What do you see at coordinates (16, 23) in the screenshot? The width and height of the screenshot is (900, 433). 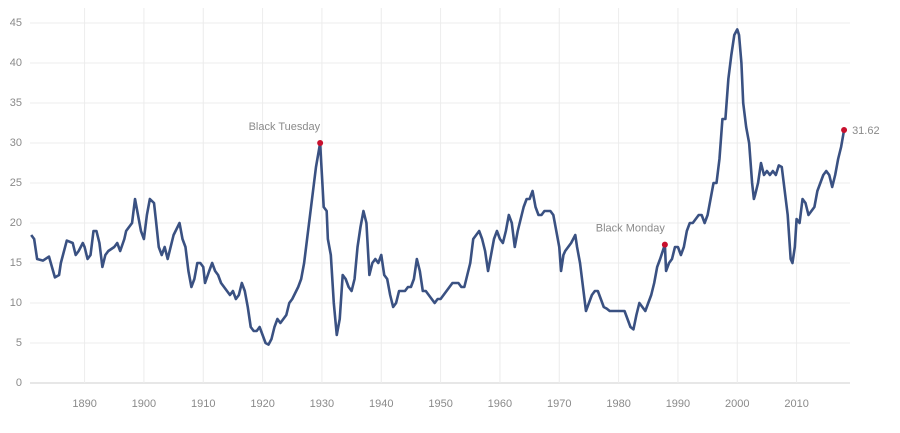 I see `y-tick-label: 45` at bounding box center [16, 23].